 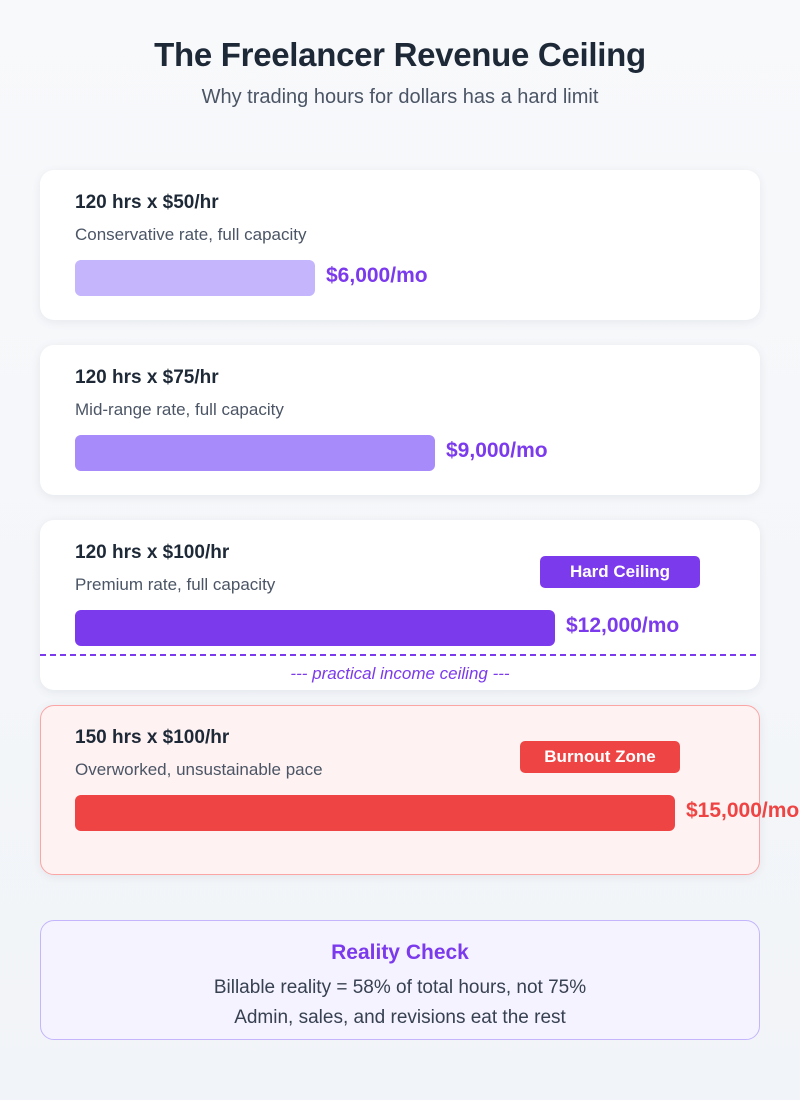 What do you see at coordinates (152, 737) in the screenshot?
I see `card-title: 150 hrs x $100/hr` at bounding box center [152, 737].